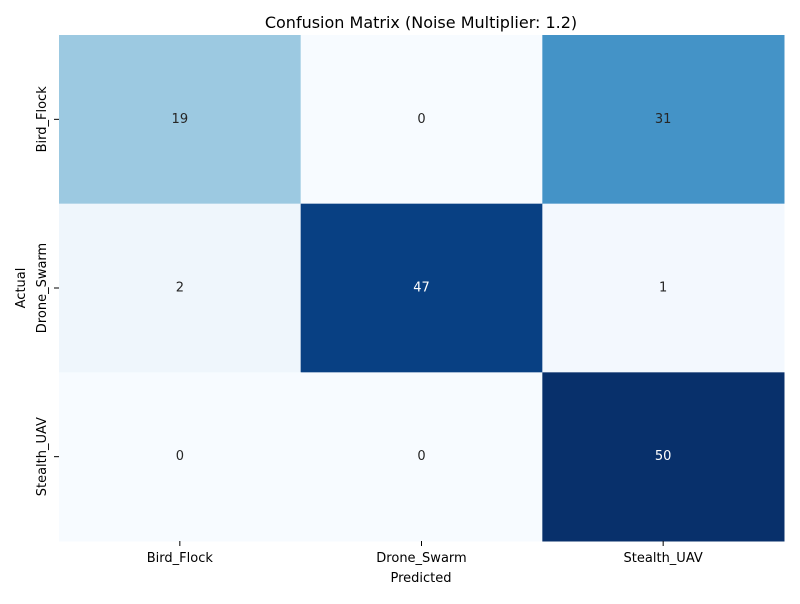 The height and width of the screenshot is (604, 800). Describe the element at coordinates (21, 288) in the screenshot. I see `y-axis-label: Actual` at that location.